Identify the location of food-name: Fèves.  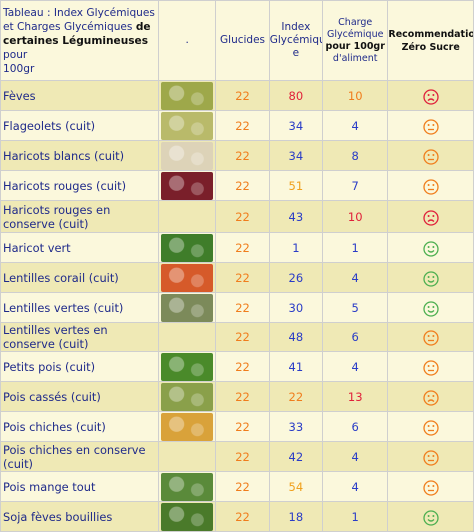
(79, 95).